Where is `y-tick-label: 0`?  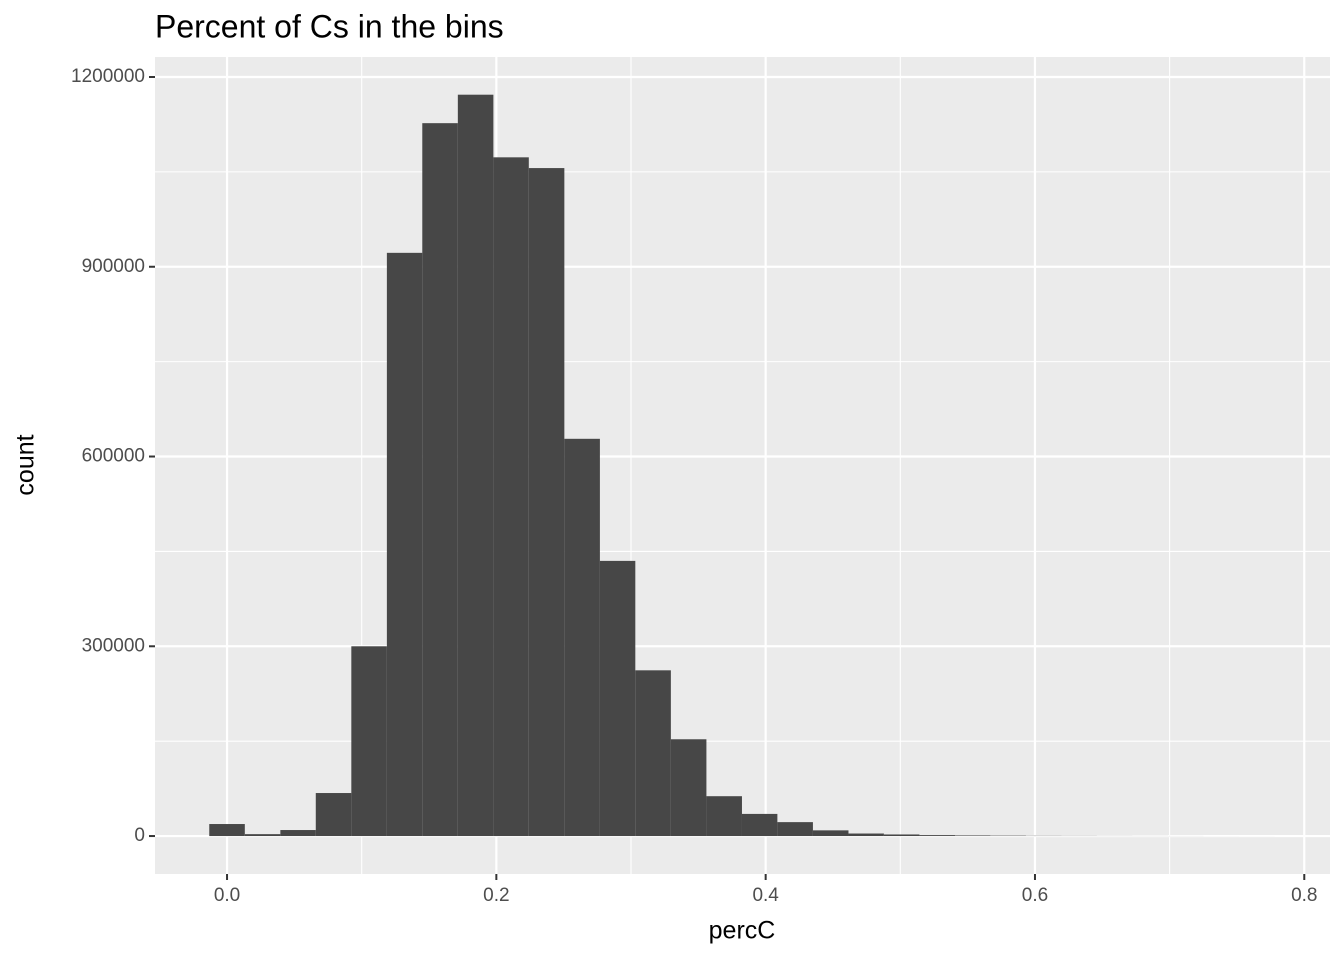
y-tick-label: 0 is located at coordinates (139, 835).